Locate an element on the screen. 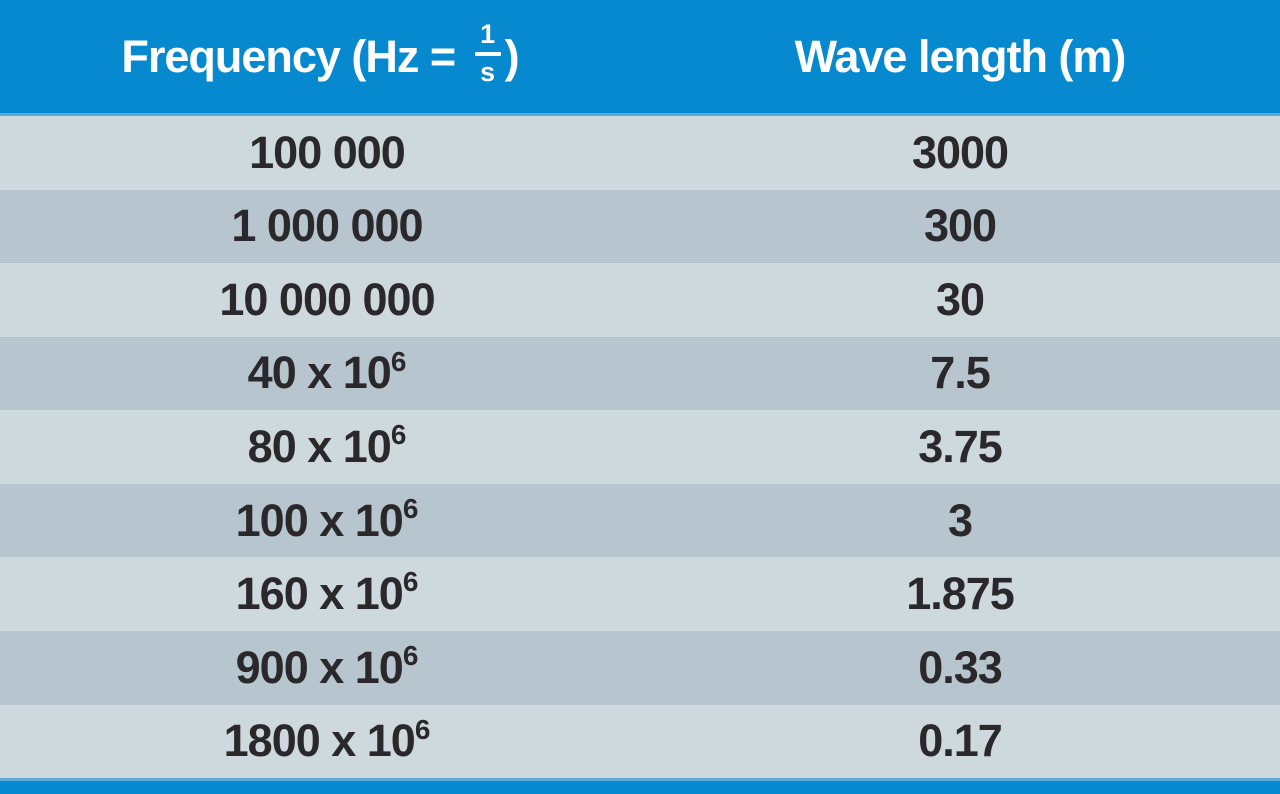 This screenshot has height=794, width=1280. frequency-cell: 100 x 10 6 is located at coordinates (327, 519).